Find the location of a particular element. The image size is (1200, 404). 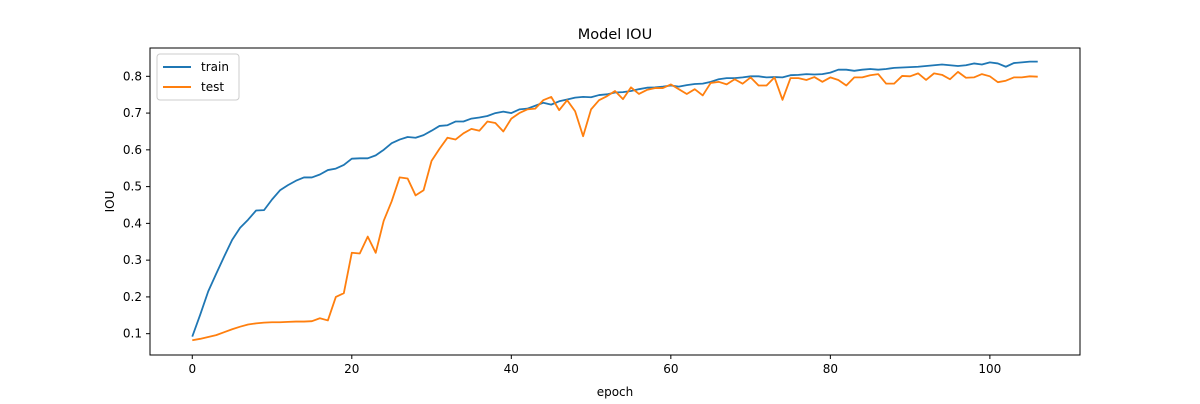

y-tick-label: 0.2 is located at coordinates (132, 297).